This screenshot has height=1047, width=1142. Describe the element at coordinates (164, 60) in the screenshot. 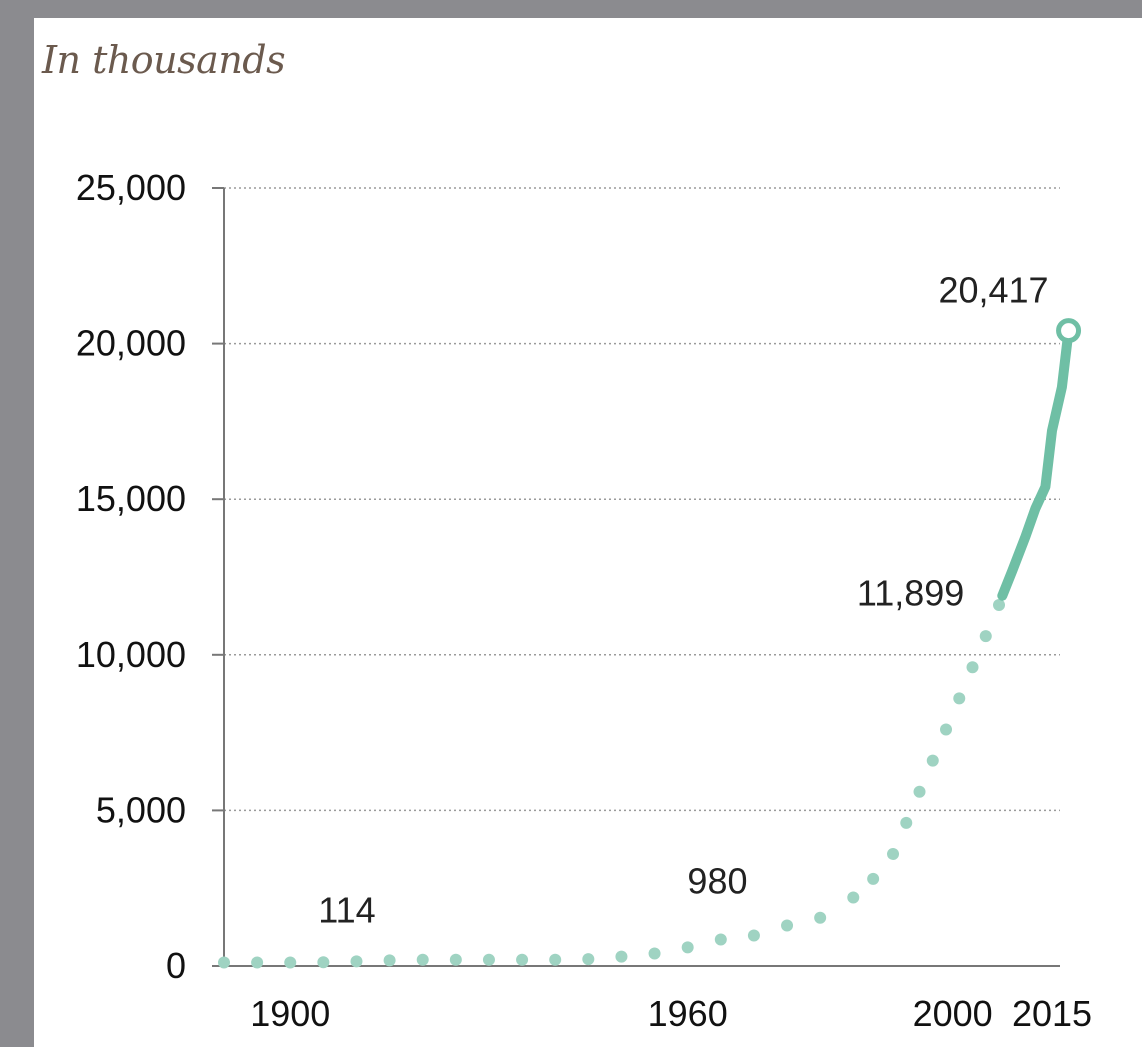

I see `chart-subtitle: In thousands` at that location.